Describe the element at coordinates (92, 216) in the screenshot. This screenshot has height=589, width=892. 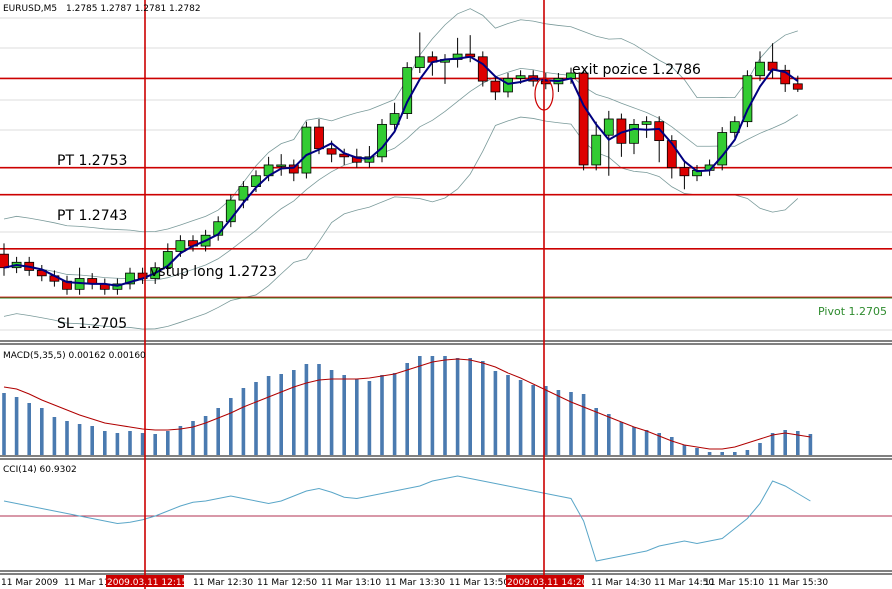
I see `pt2-annotation: PT 1.2743` at that location.